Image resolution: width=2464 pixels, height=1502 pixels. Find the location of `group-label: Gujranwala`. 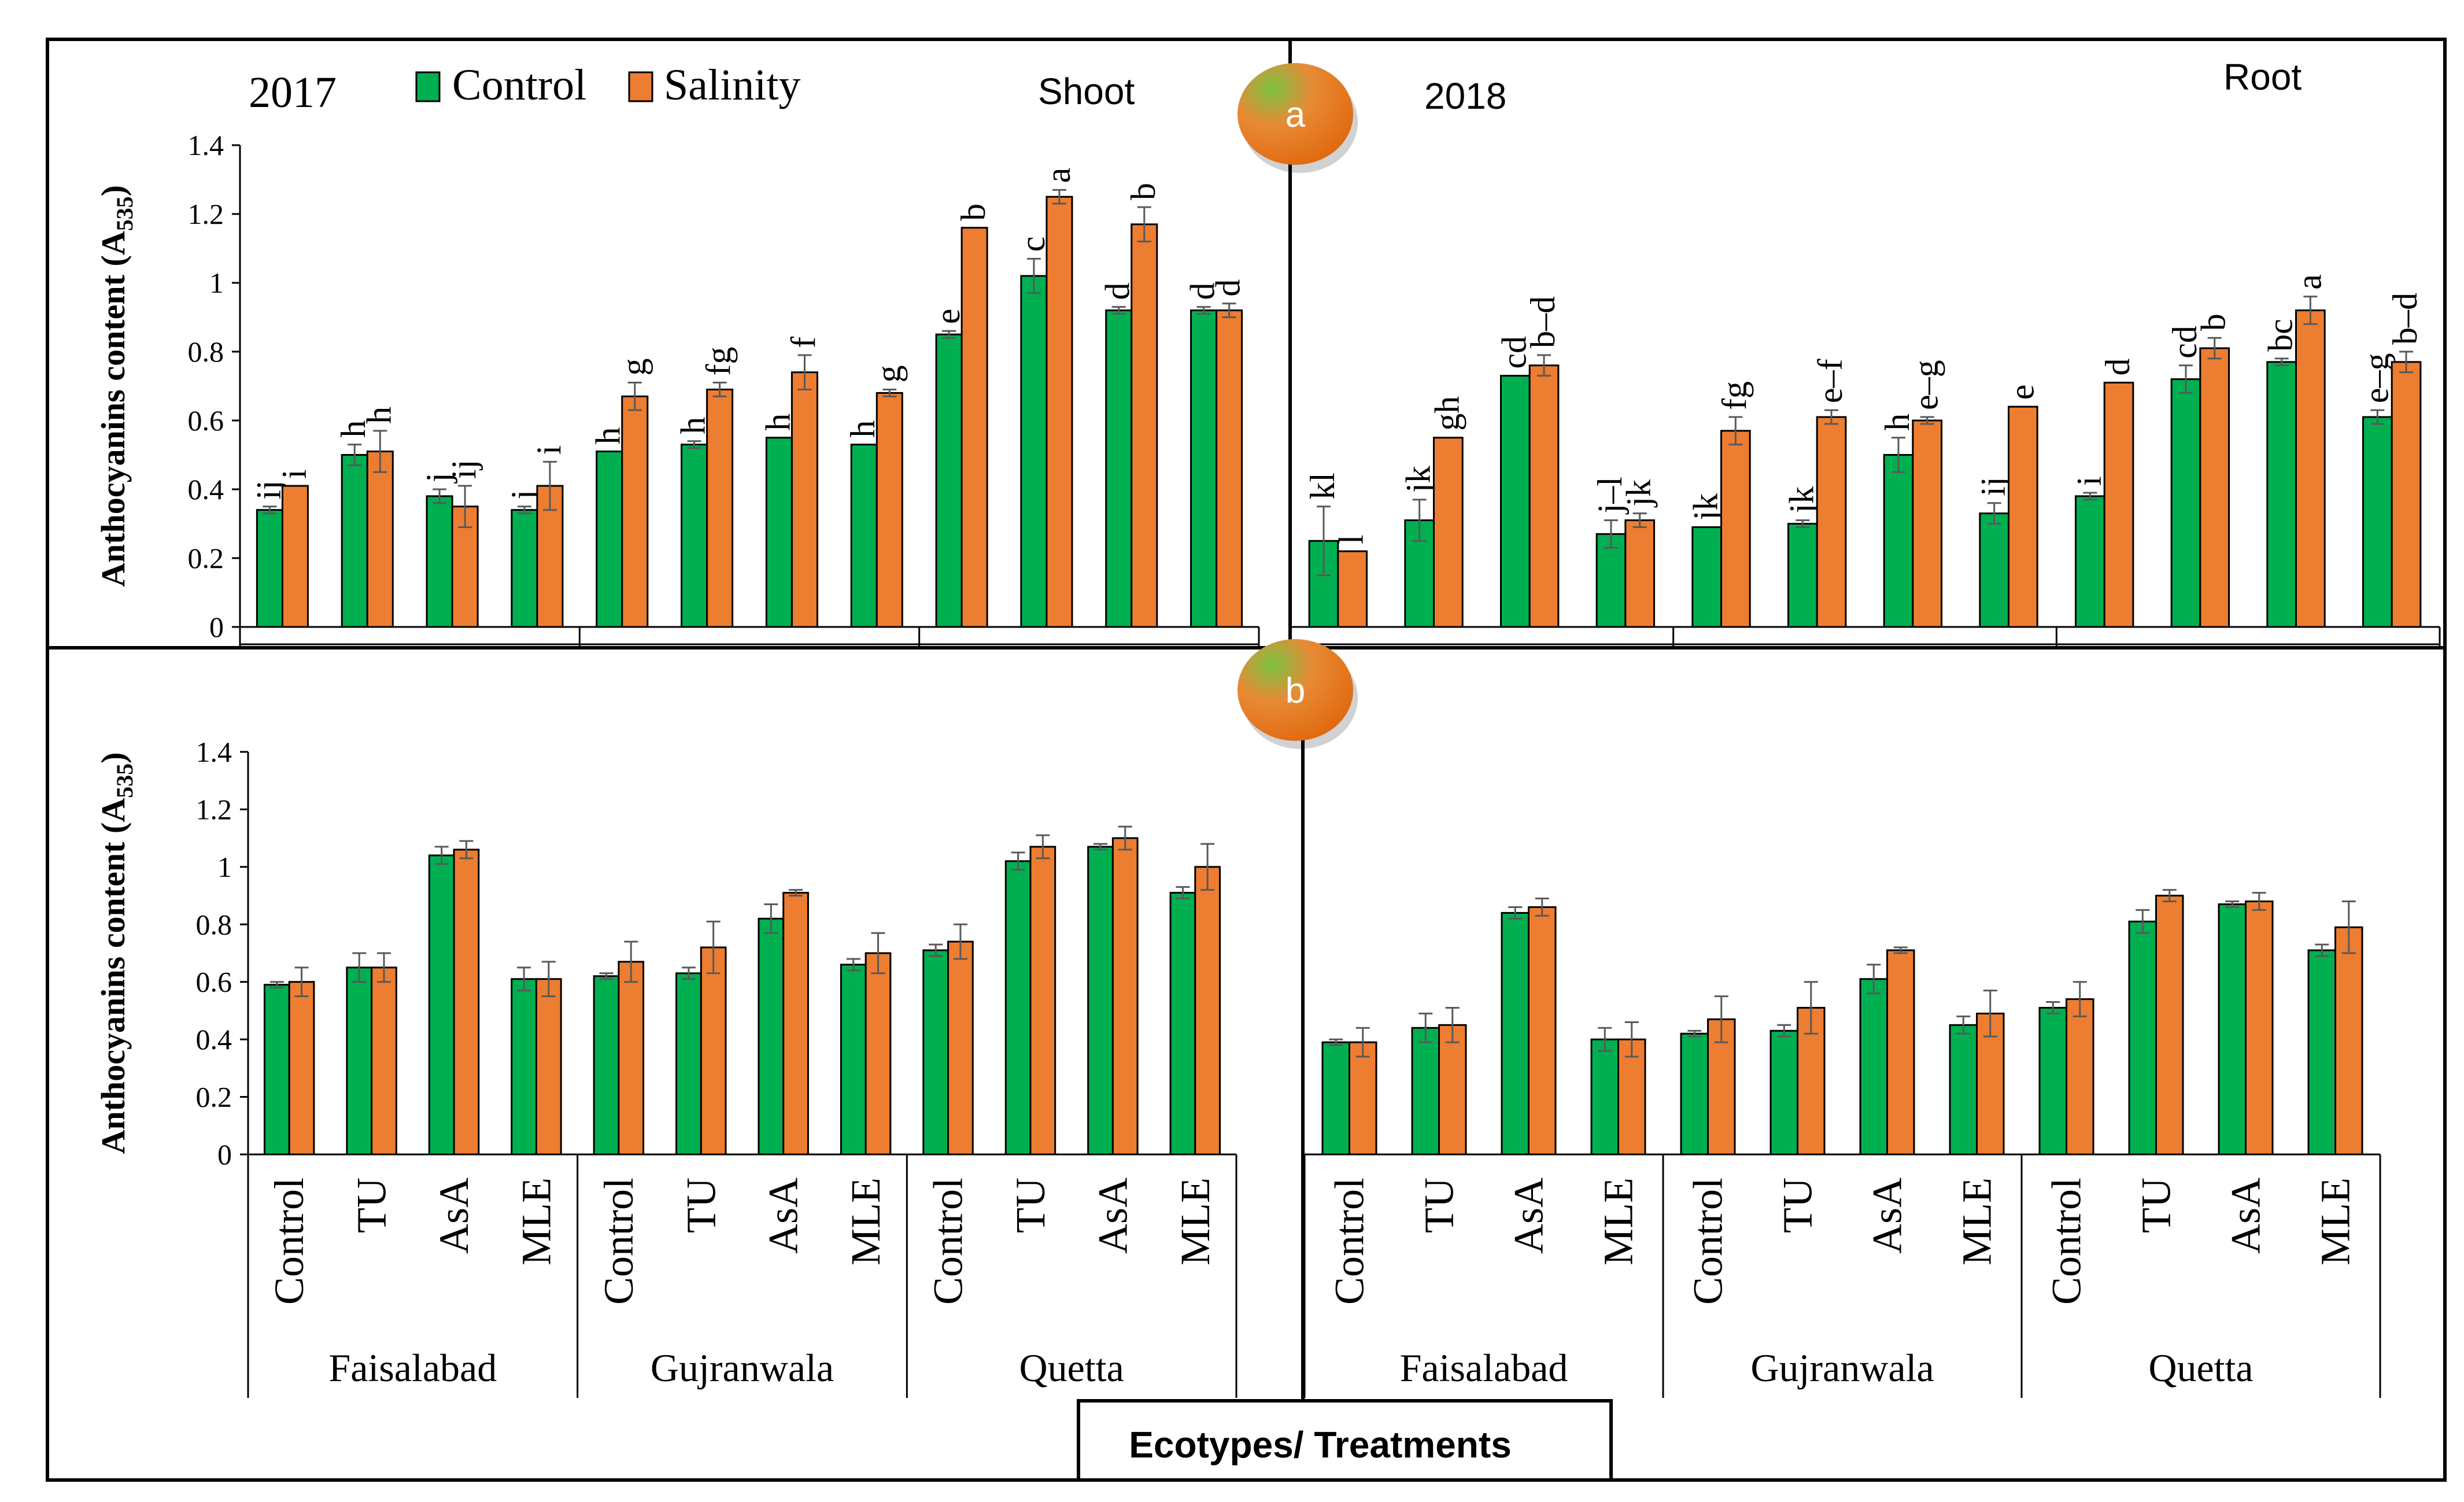

group-label: Gujranwala is located at coordinates (1842, 1368).